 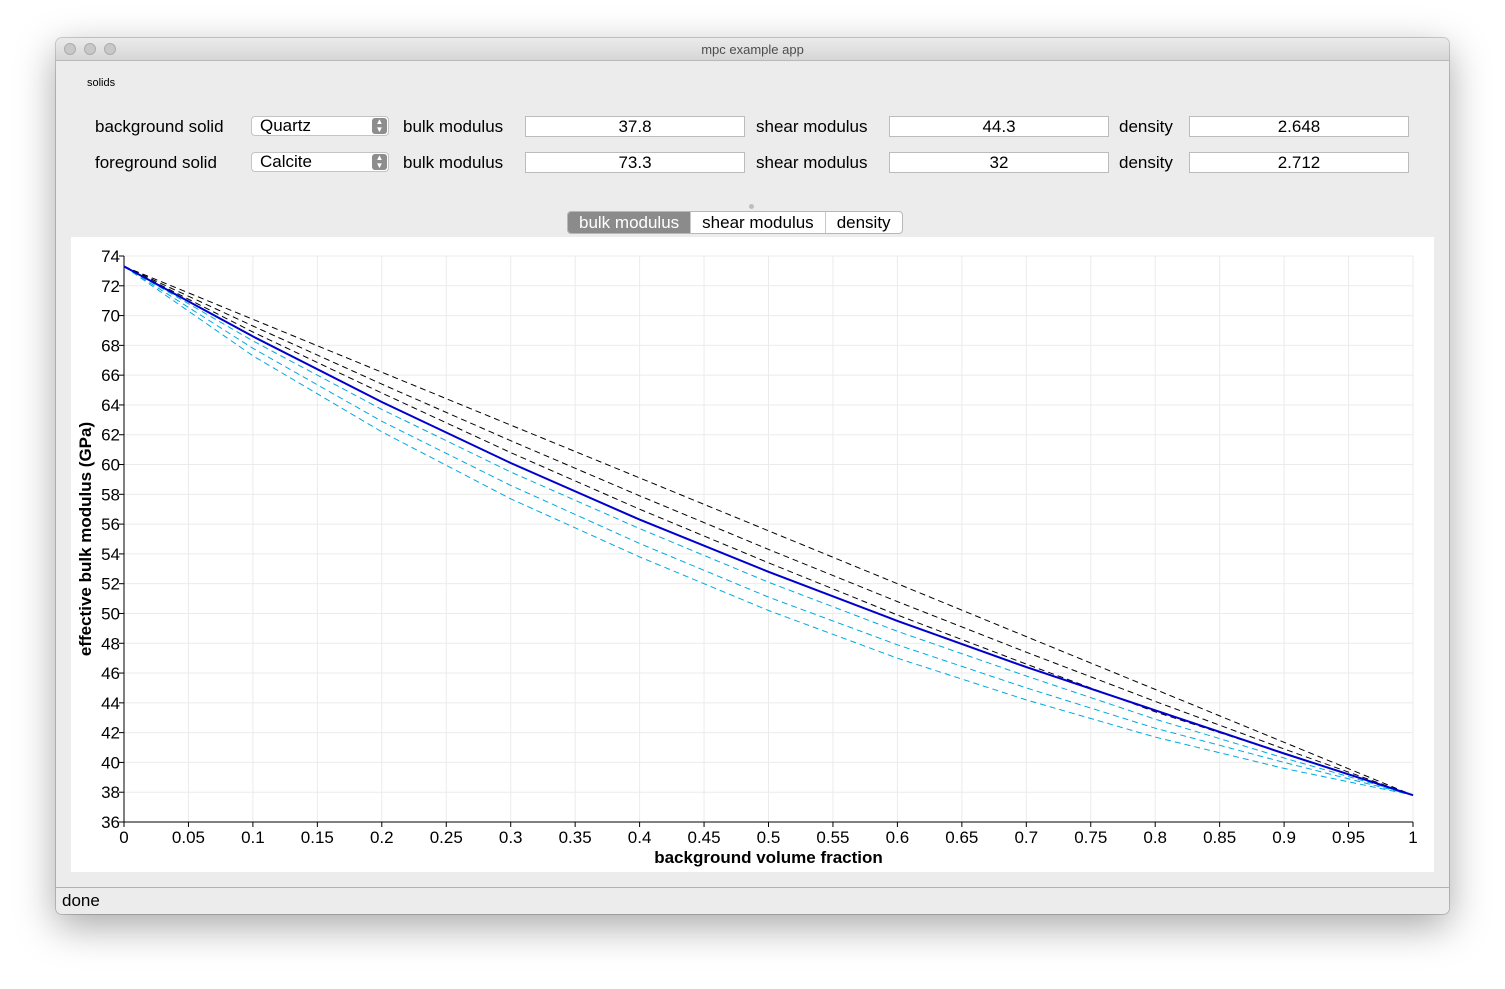 I want to click on y-tick-label: 70, so click(x=110, y=316).